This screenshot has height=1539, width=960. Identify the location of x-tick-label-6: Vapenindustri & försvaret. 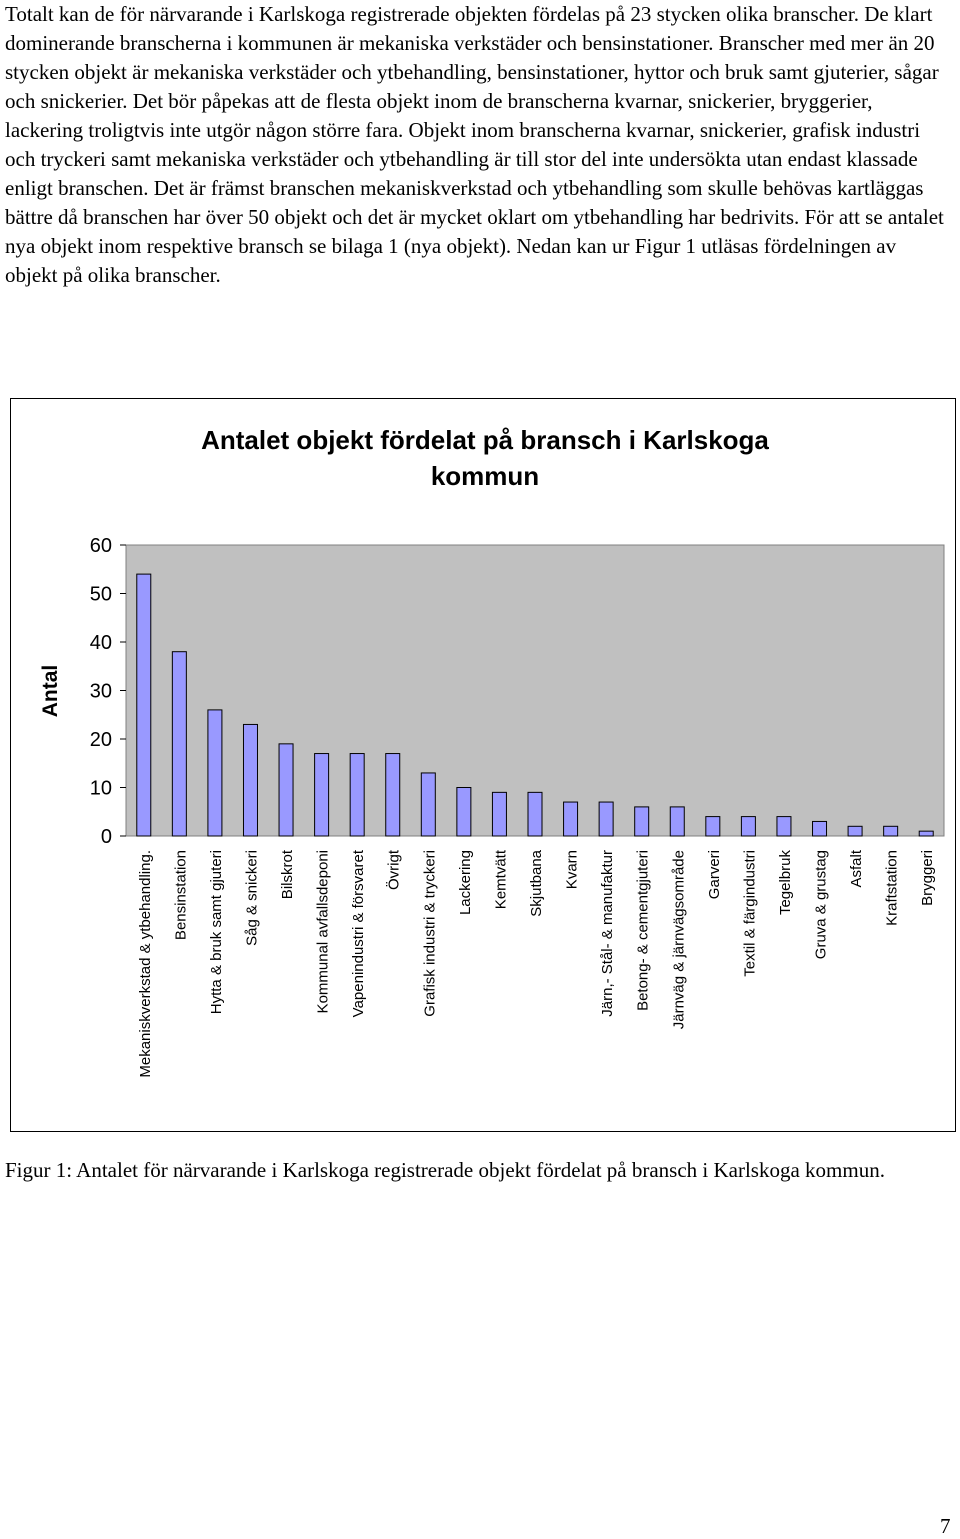
(358, 933).